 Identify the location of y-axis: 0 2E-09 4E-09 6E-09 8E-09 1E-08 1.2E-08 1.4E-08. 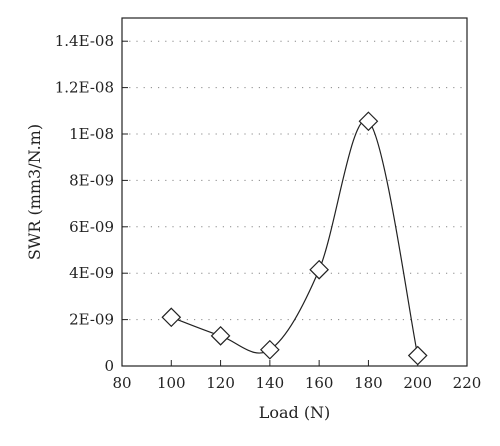
(91, 203).